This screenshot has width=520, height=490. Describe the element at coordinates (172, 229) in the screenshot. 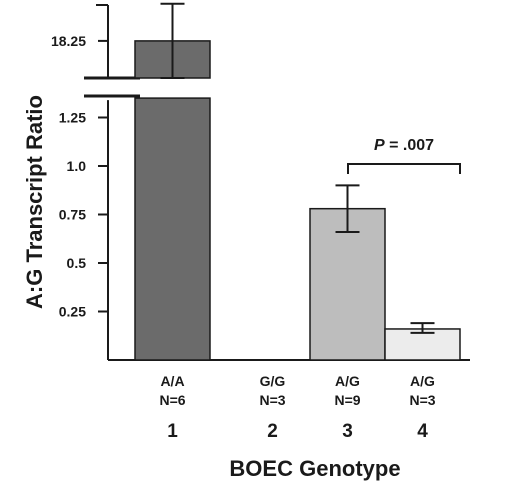

I see `bar-1-lower` at that location.